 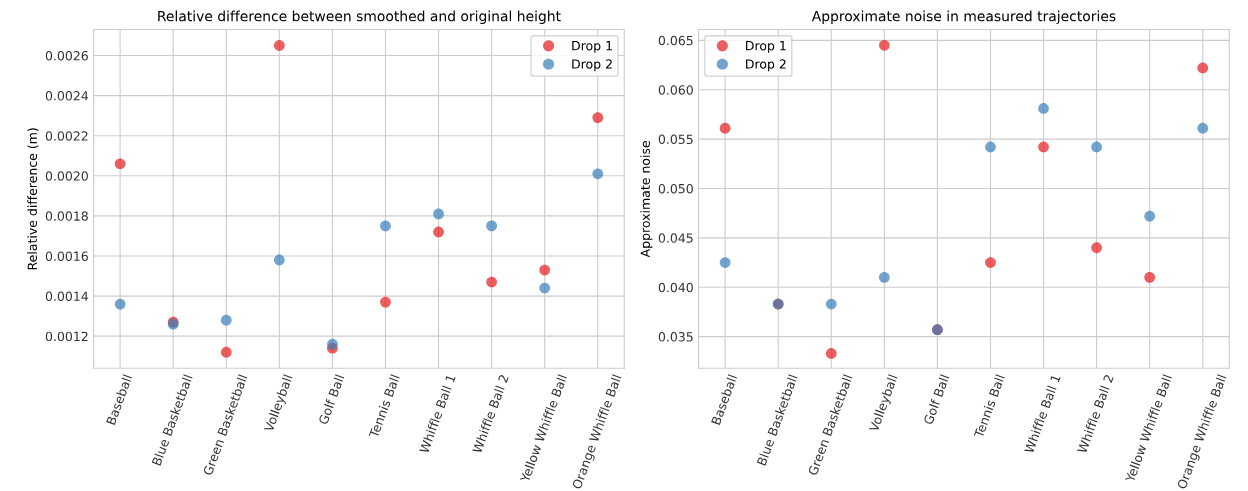 What do you see at coordinates (646, 199) in the screenshot?
I see `y-axis-title: Approximate noise` at bounding box center [646, 199].